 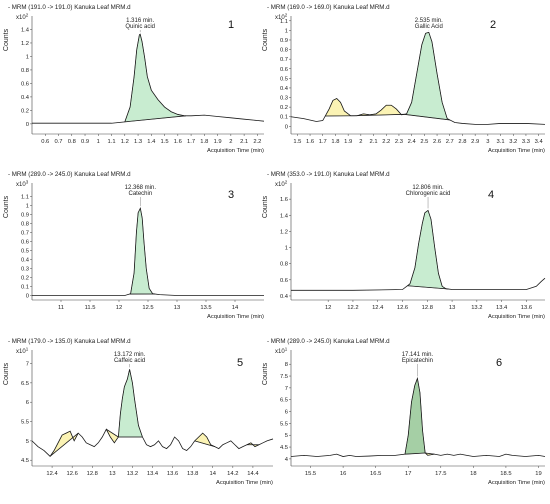 I want to click on x-tick-label: 3, so click(x=487, y=142).